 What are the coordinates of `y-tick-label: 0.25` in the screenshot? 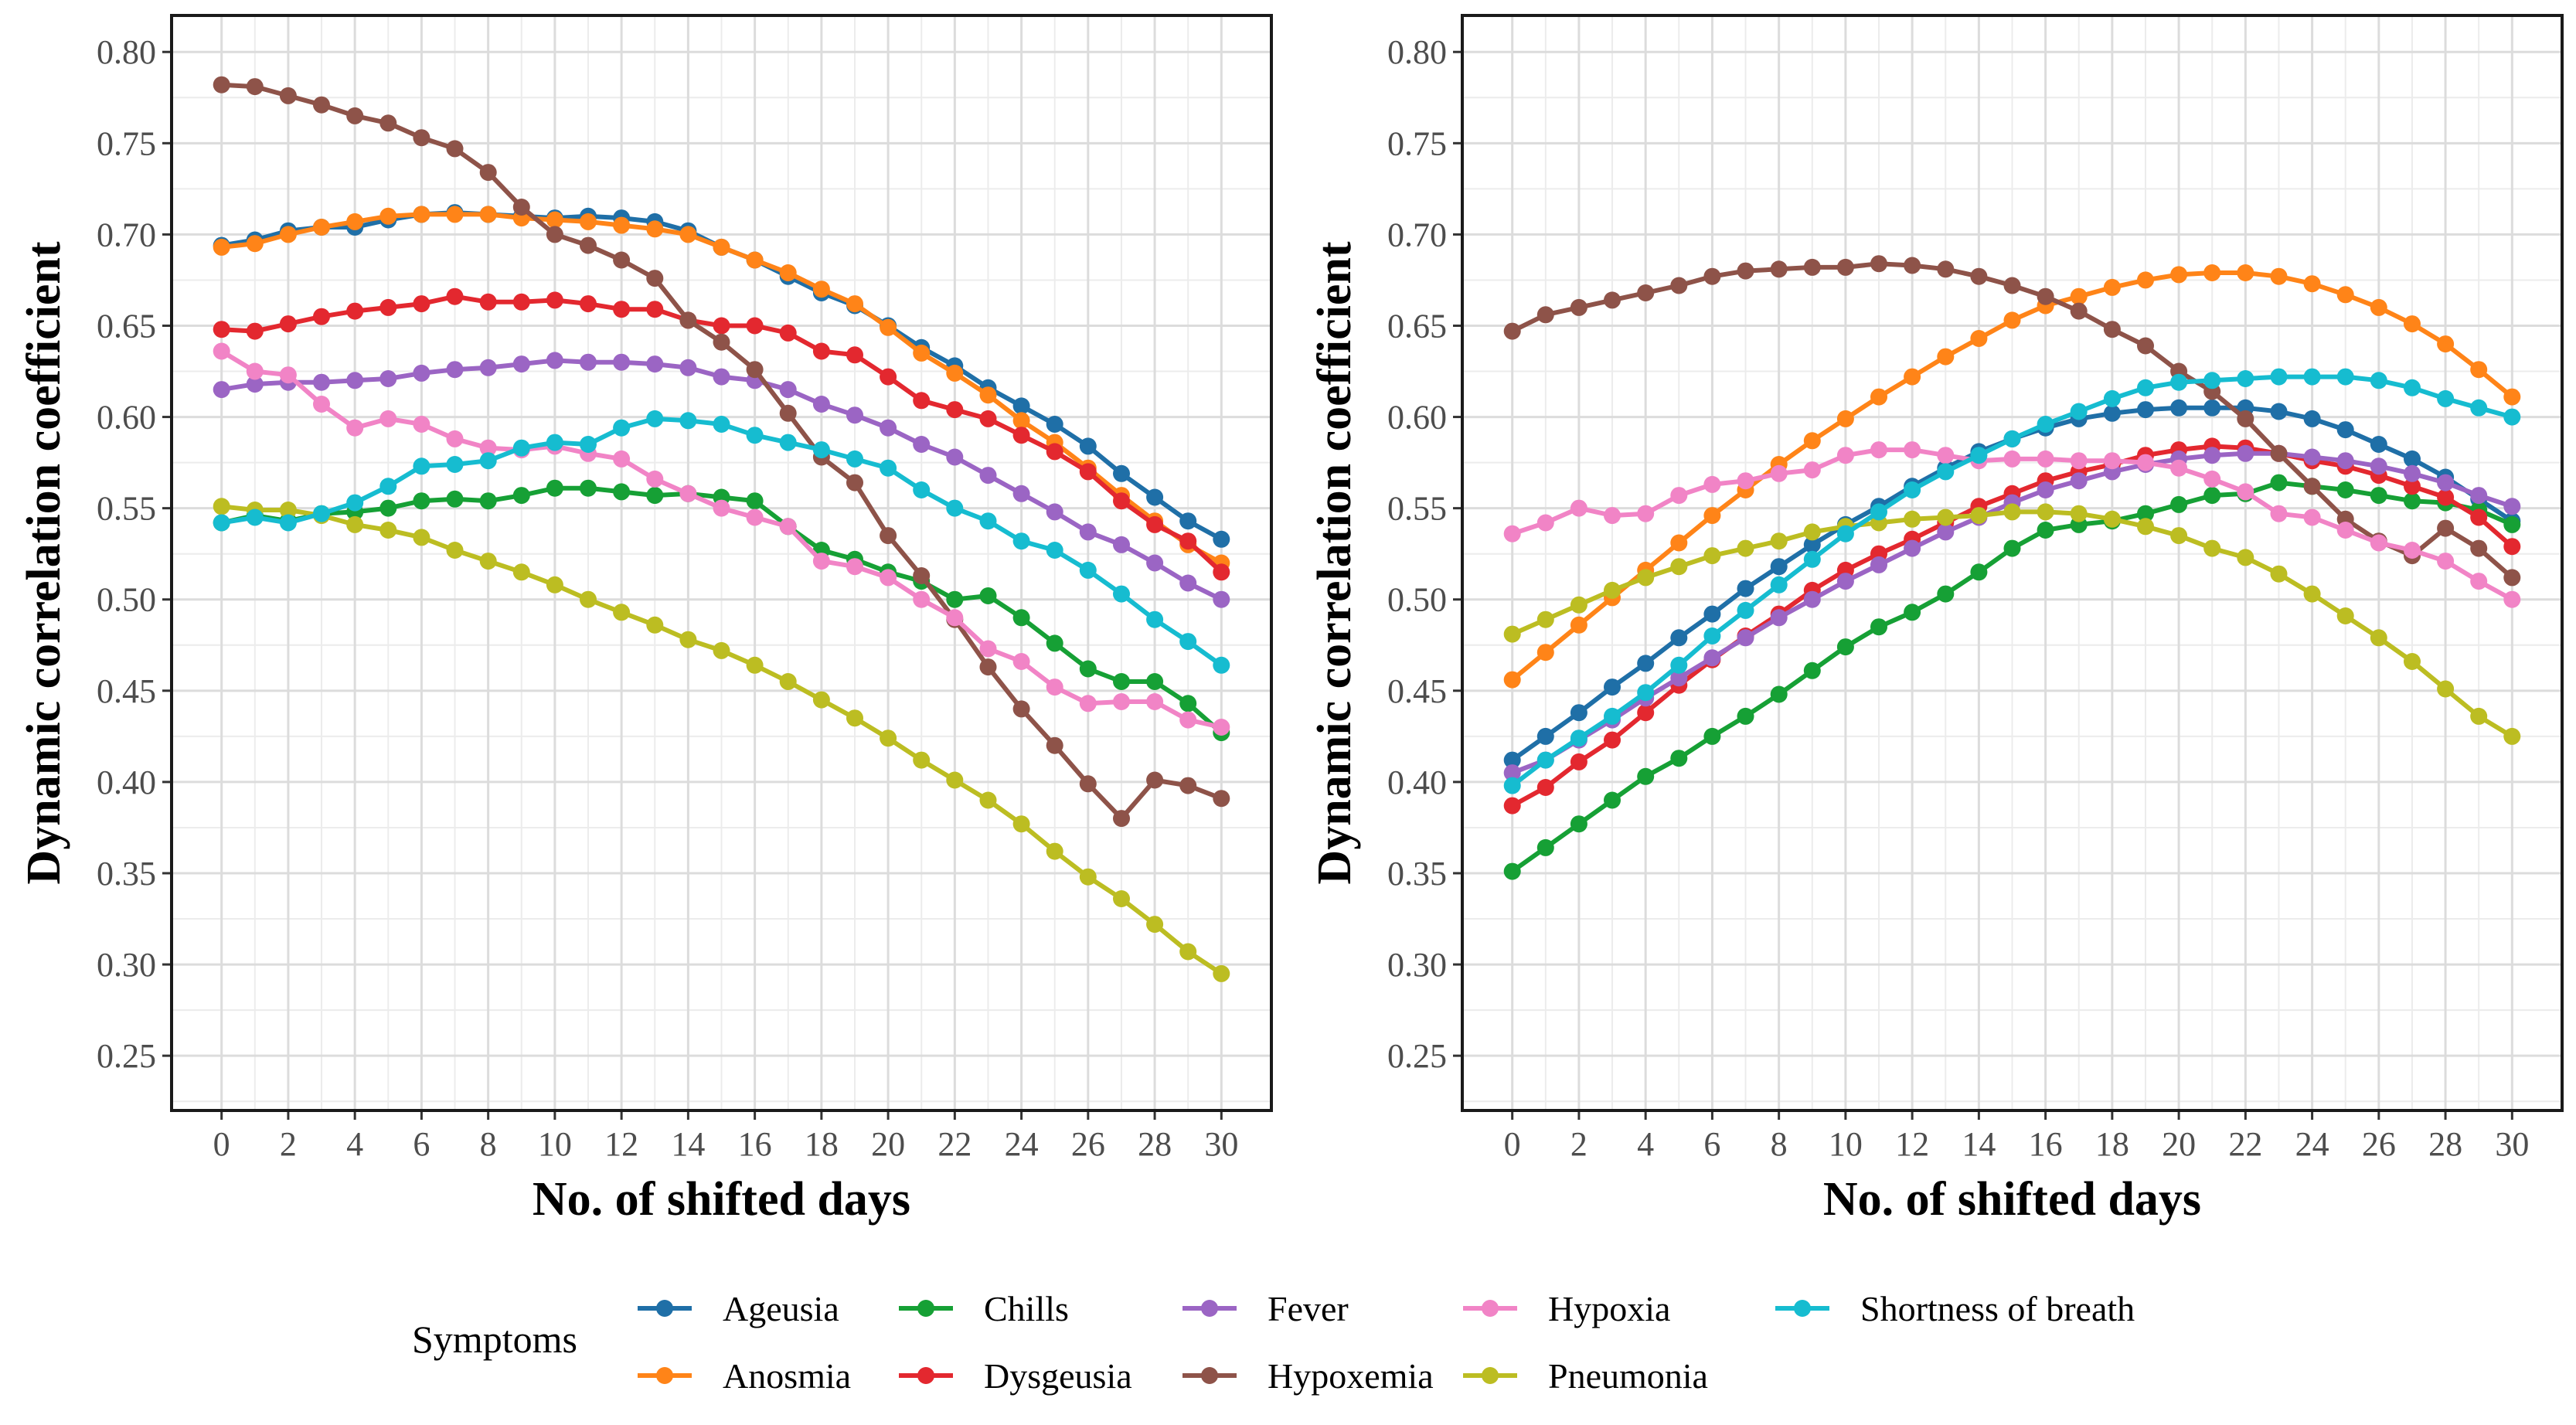 It's located at (126, 1056).